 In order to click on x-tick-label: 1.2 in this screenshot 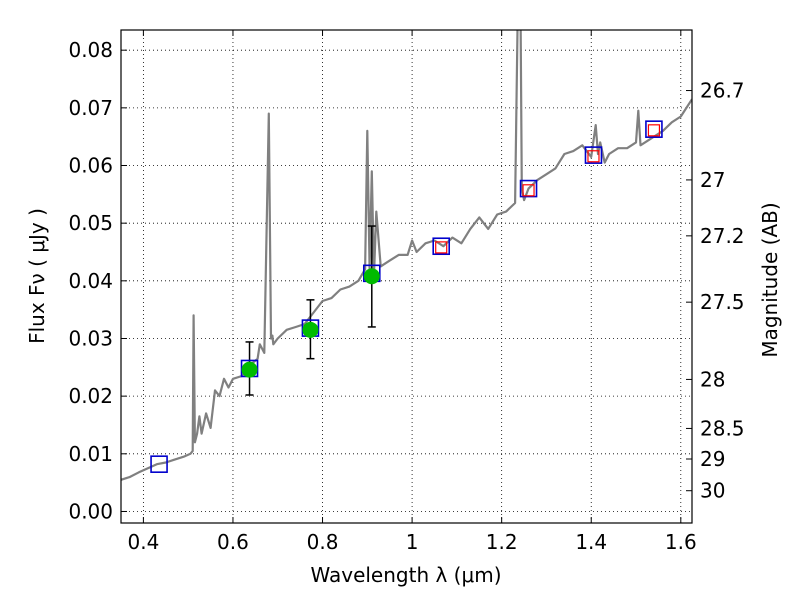, I will do `click(502, 542)`.